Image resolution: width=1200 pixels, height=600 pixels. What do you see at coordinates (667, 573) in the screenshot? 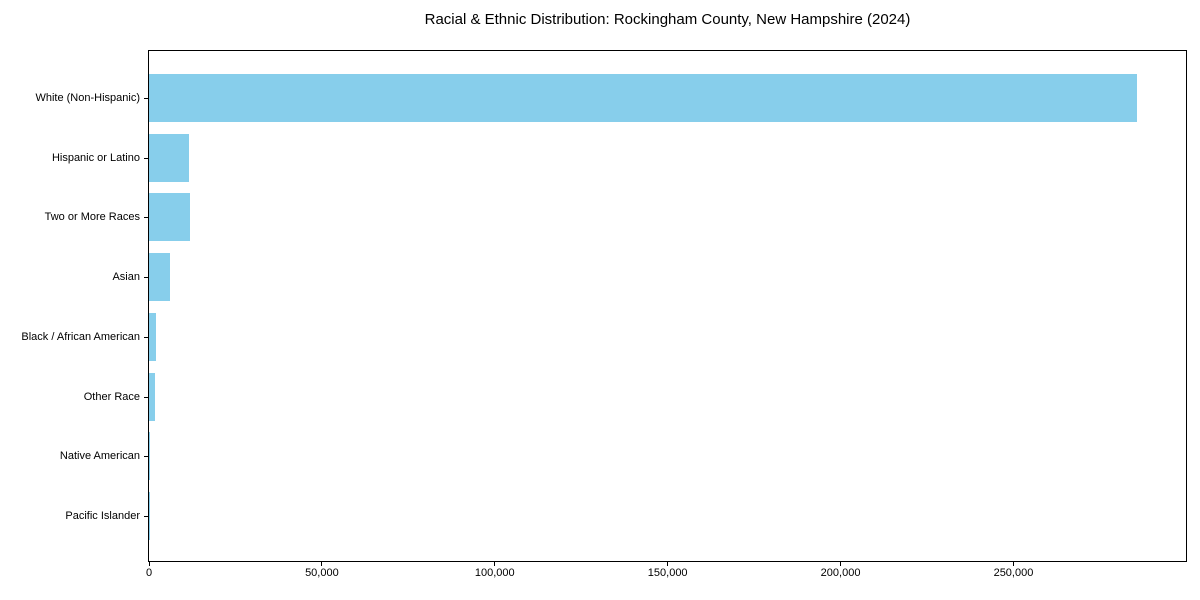
I see `x-tick-label: 150,000` at bounding box center [667, 573].